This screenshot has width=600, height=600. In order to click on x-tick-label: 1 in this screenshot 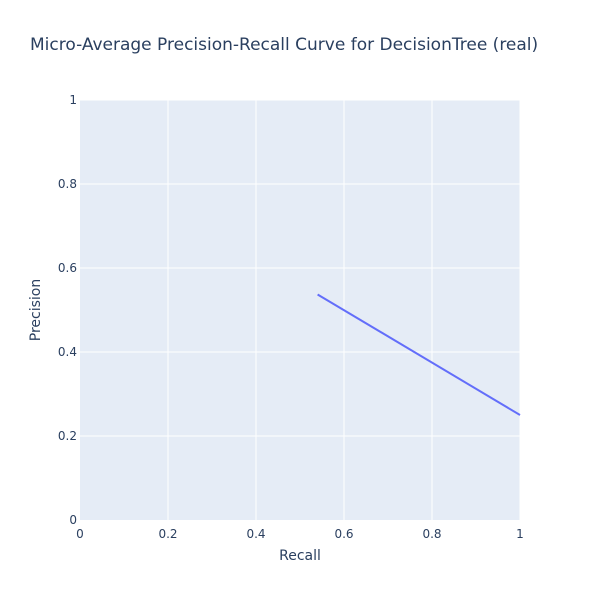, I will do `click(520, 534)`.